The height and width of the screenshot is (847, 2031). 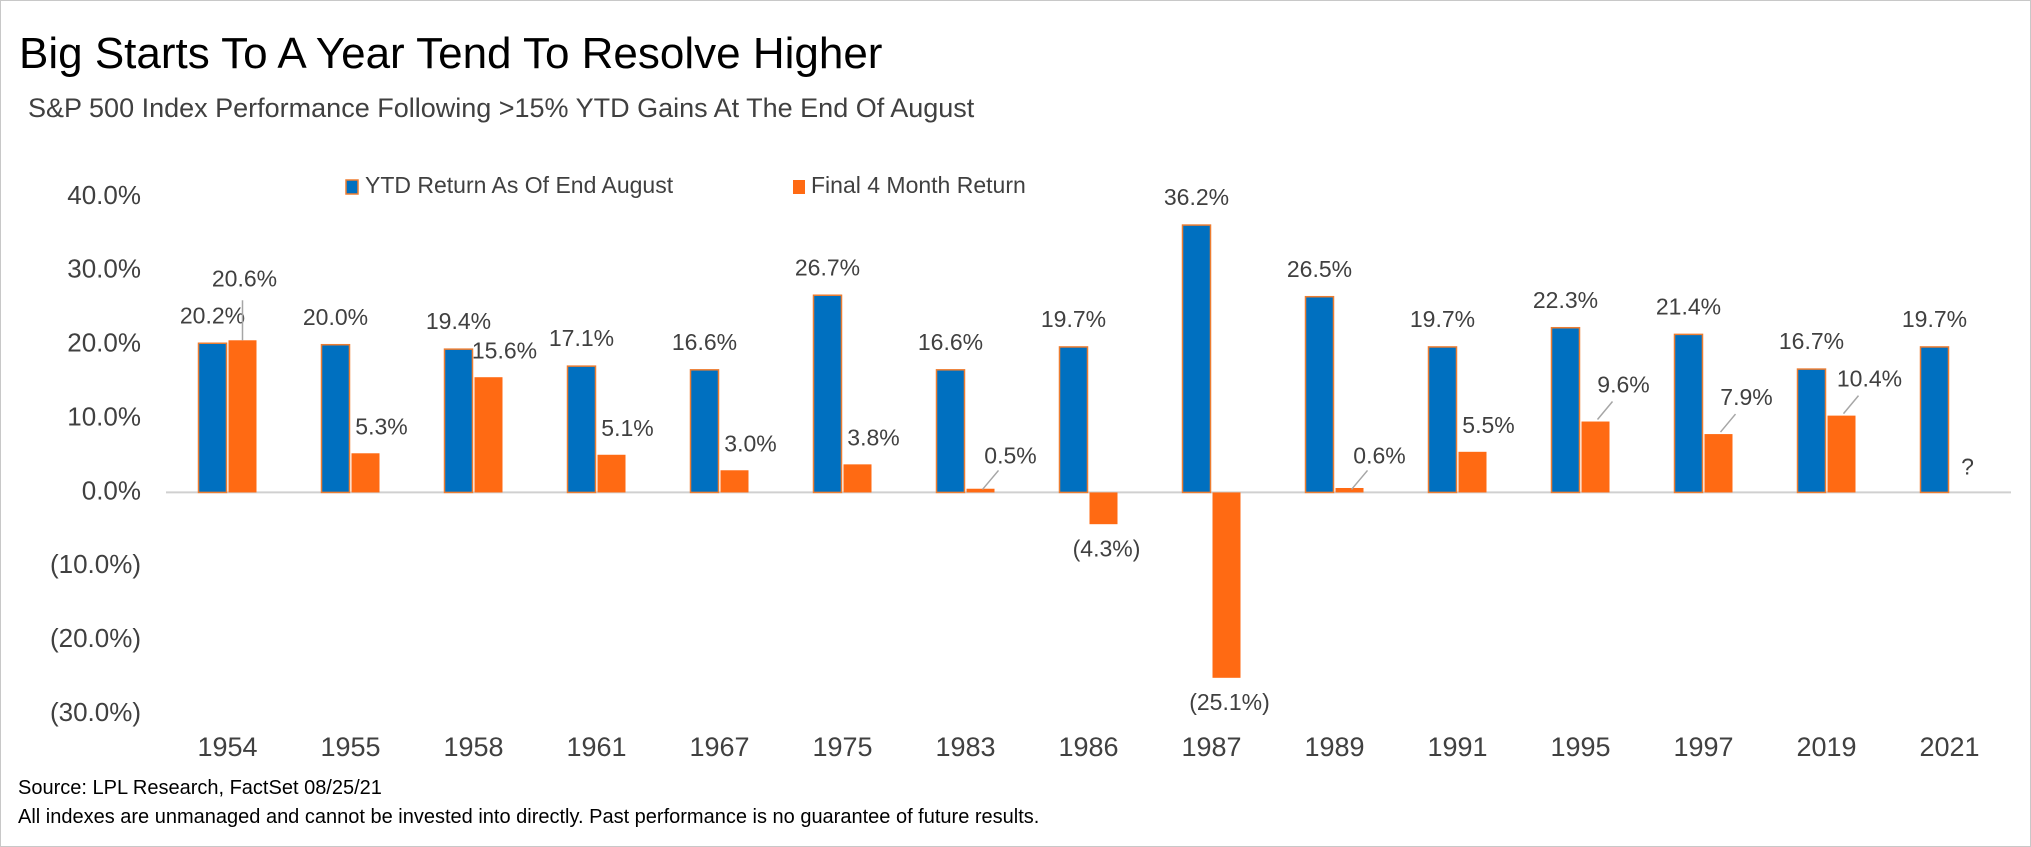 What do you see at coordinates (488, 435) in the screenshot?
I see `bar-final-1958` at bounding box center [488, 435].